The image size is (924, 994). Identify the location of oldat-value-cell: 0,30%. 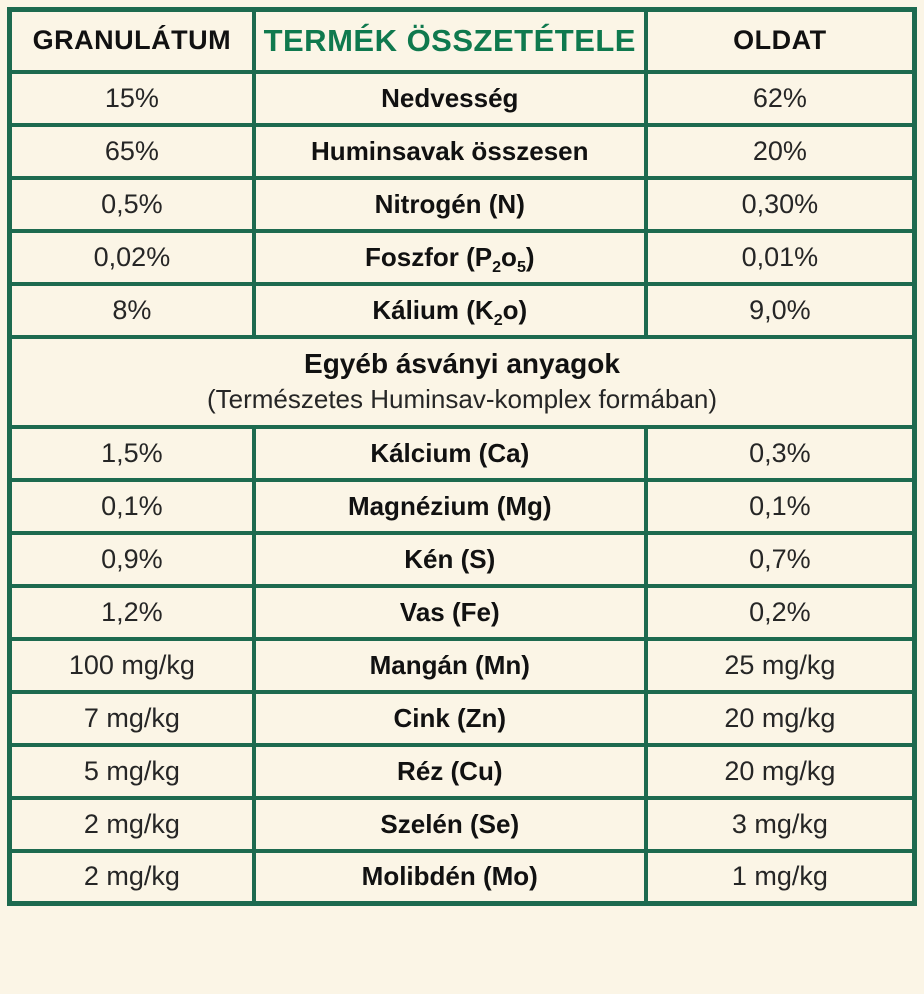
(780, 204).